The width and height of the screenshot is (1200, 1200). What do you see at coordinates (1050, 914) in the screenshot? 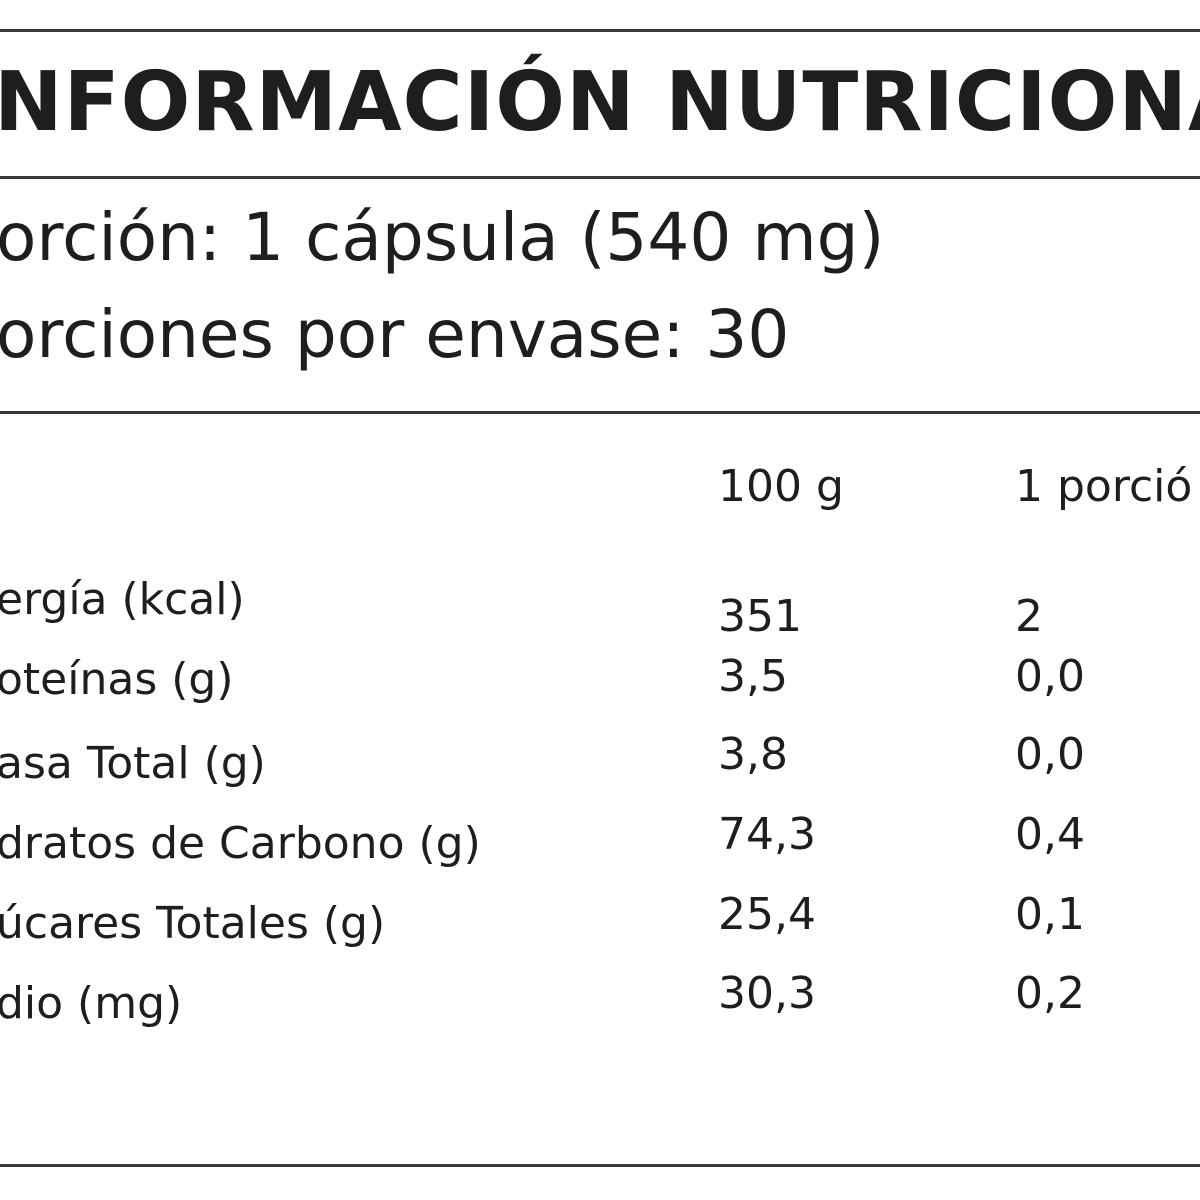
I see `value-portion: 0,1` at bounding box center [1050, 914].